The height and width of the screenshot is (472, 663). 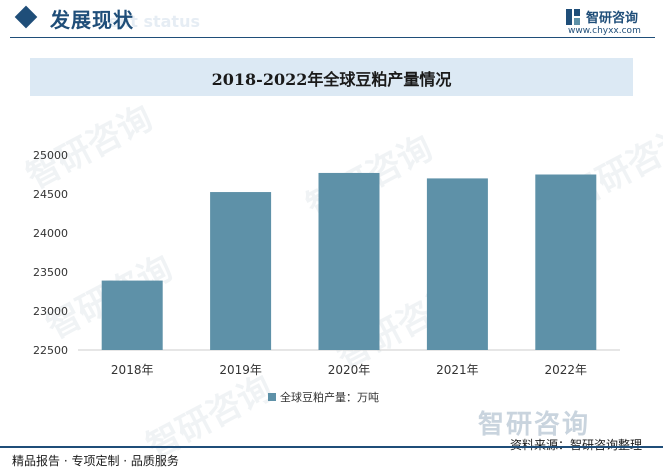 What do you see at coordinates (331, 447) in the screenshot?
I see `footer-divider` at bounding box center [331, 447].